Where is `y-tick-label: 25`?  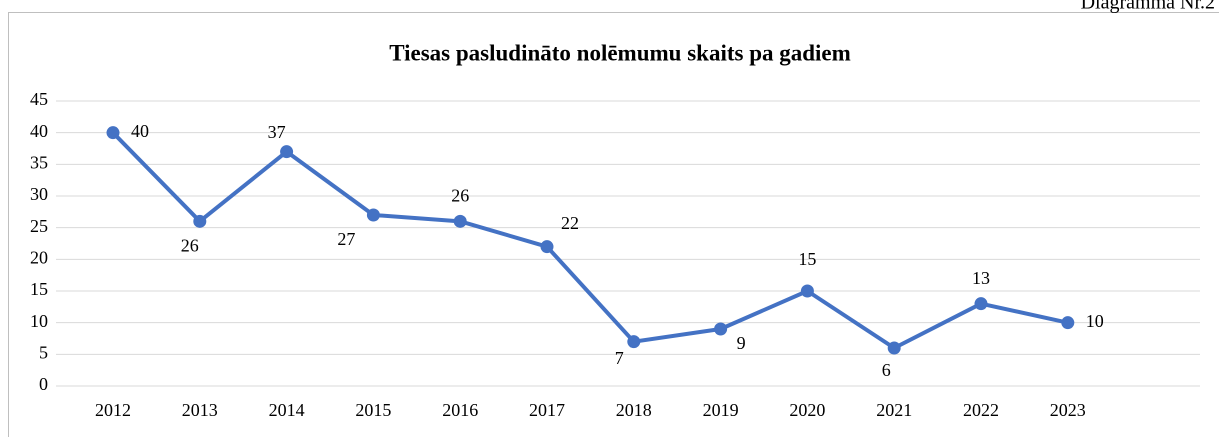 y-tick-label: 25 is located at coordinates (39, 226).